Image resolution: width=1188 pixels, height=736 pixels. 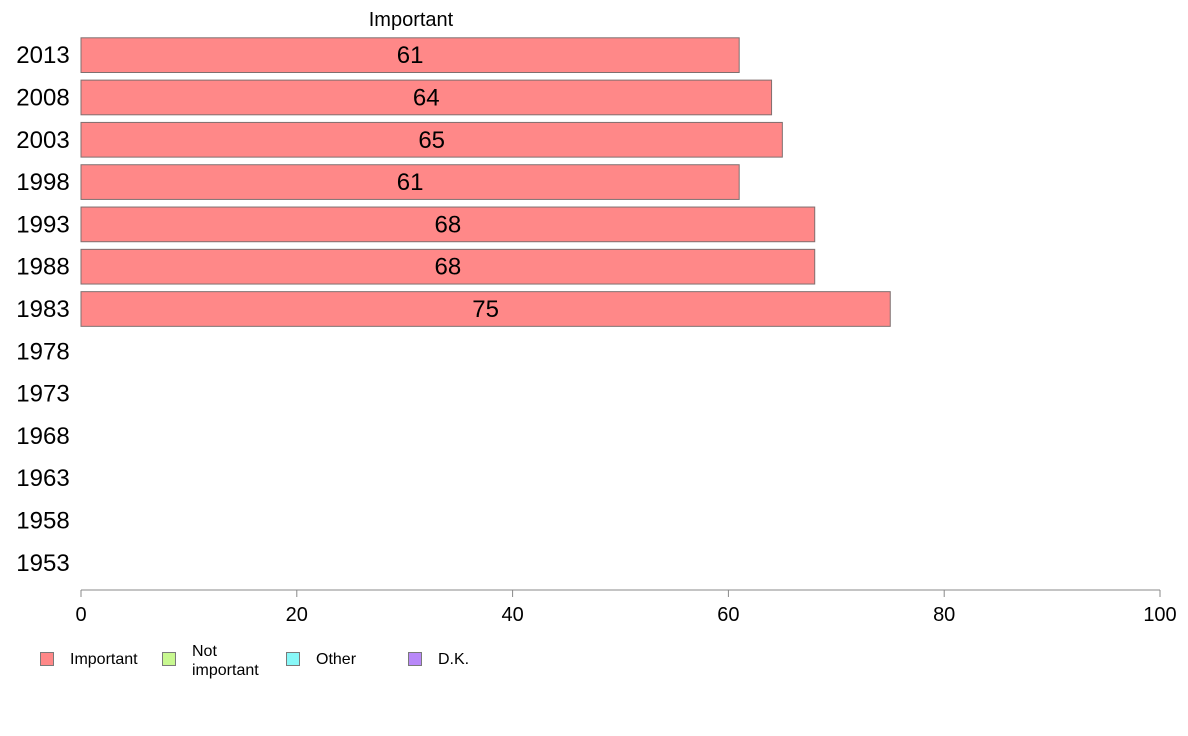 I want to click on data-label: 75, so click(x=485, y=309).